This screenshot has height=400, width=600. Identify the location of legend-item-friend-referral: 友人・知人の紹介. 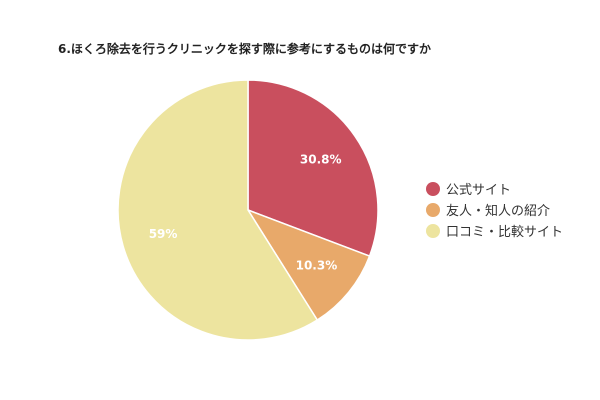
(494, 209).